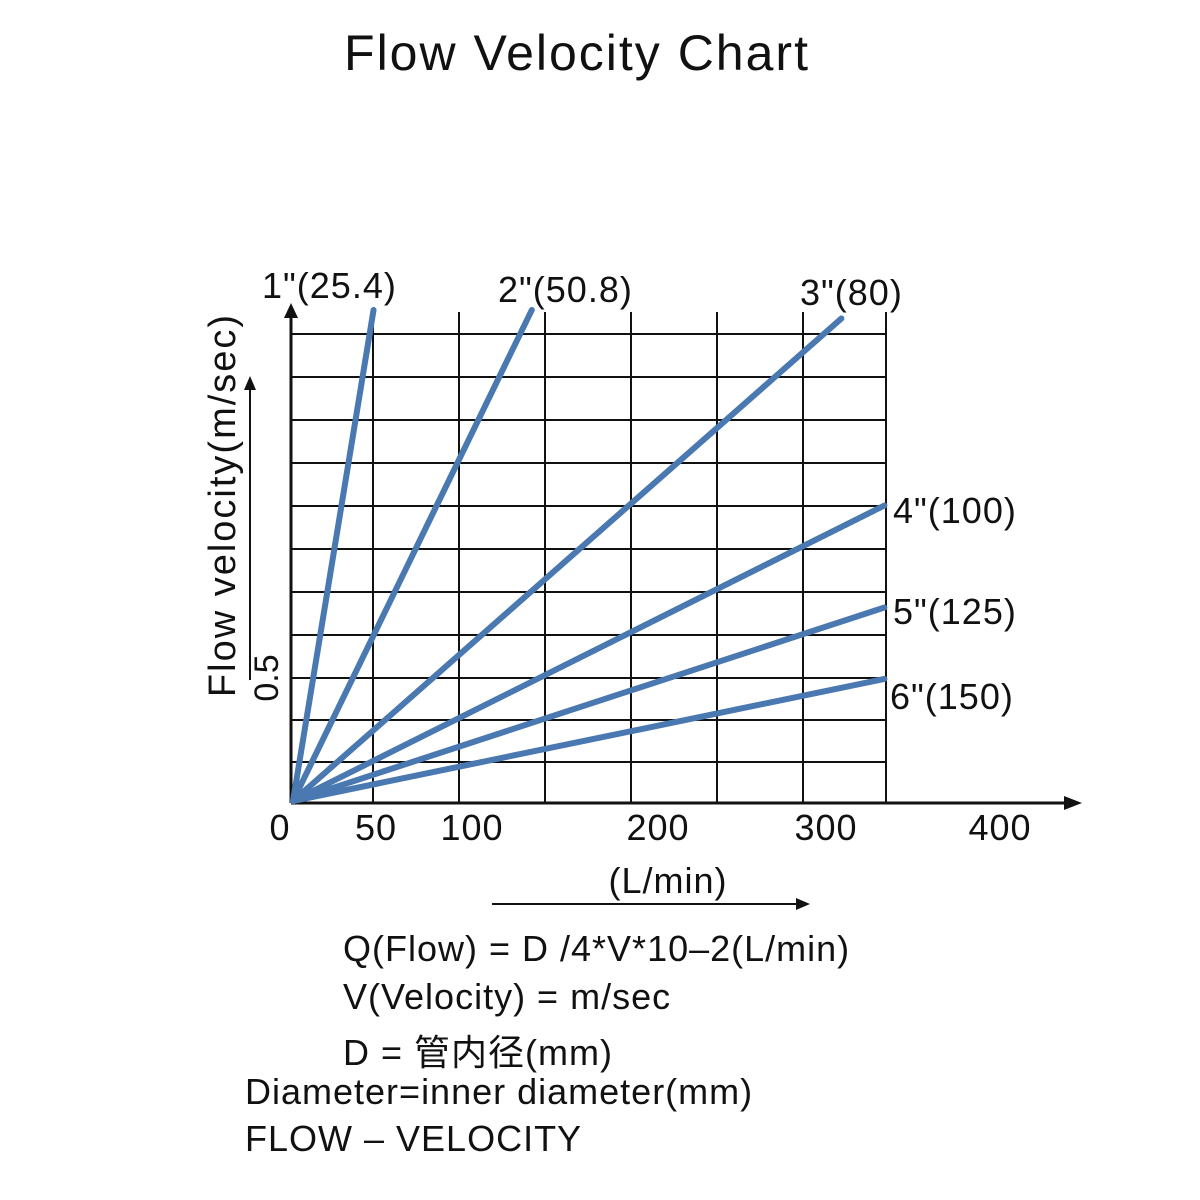 This screenshot has width=1200, height=1200. What do you see at coordinates (499, 1091) in the screenshot?
I see `diameter-definition: Diameter=inner diameter(mm)` at bounding box center [499, 1091].